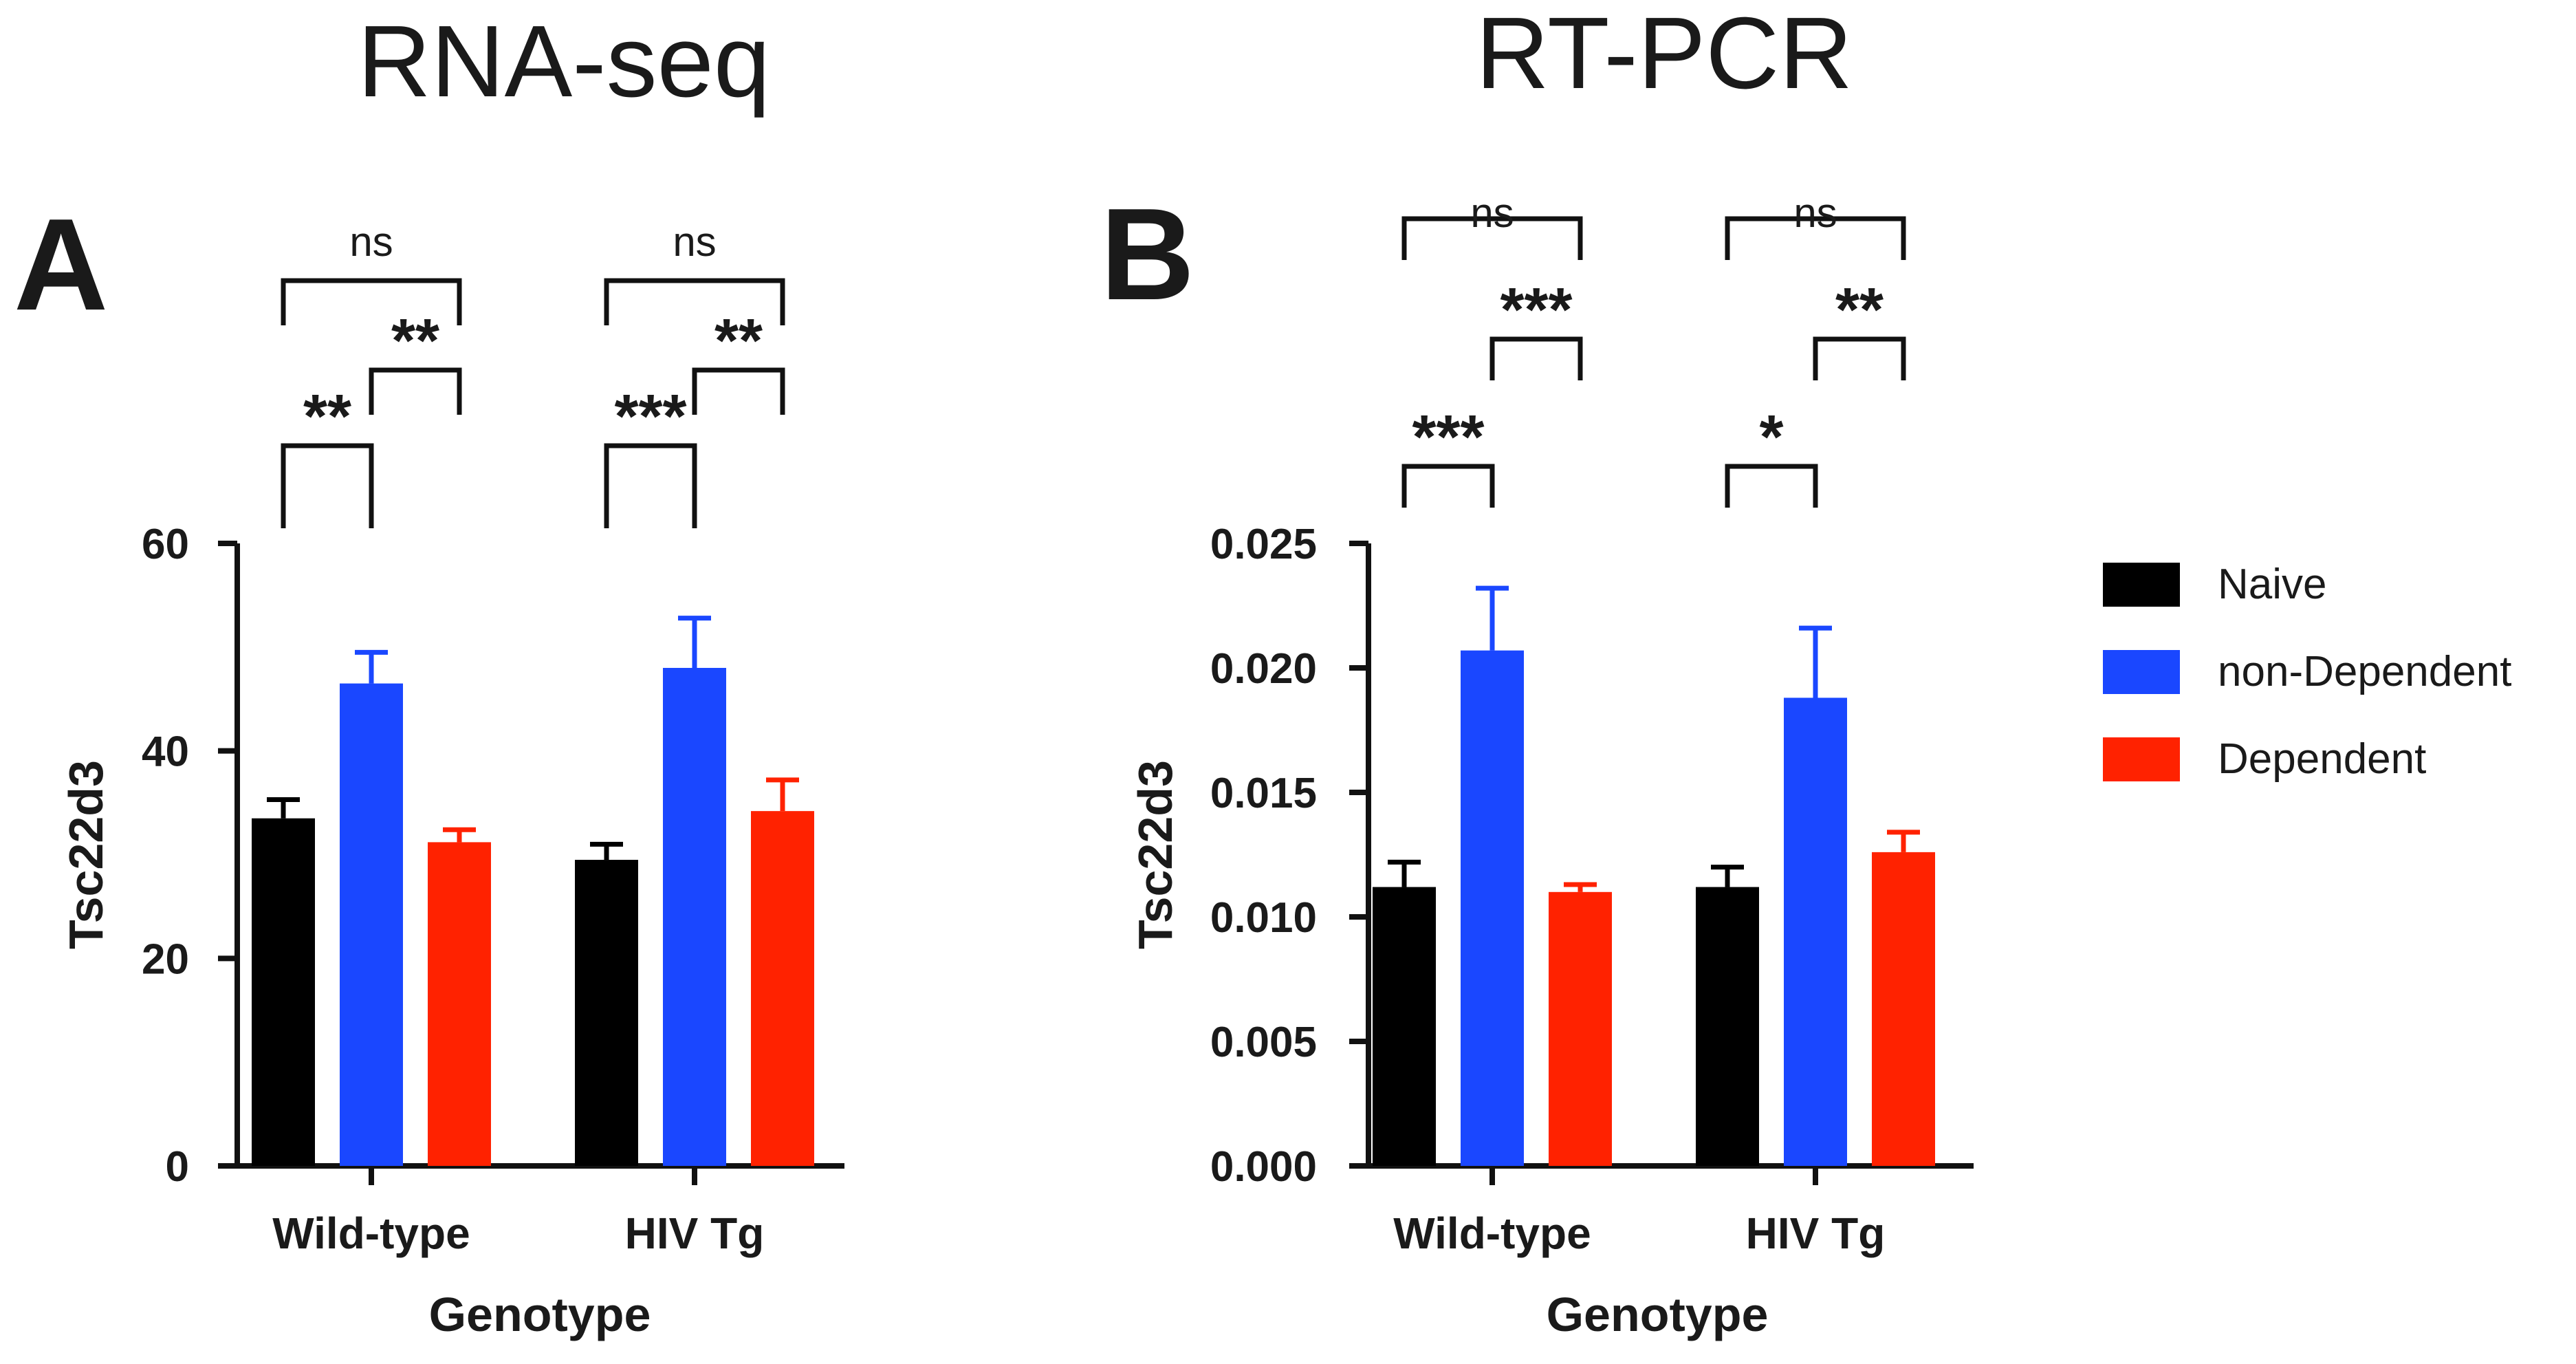  What do you see at coordinates (2141, 672) in the screenshot?
I see `legend-swatch-non-dependent` at bounding box center [2141, 672].